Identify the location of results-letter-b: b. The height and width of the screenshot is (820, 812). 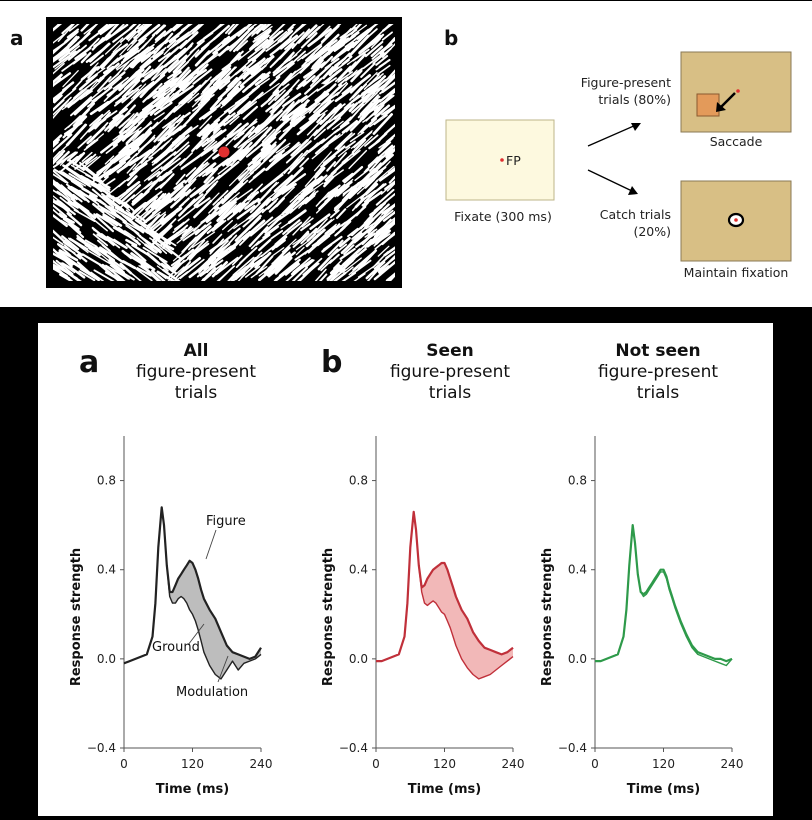
(332, 362).